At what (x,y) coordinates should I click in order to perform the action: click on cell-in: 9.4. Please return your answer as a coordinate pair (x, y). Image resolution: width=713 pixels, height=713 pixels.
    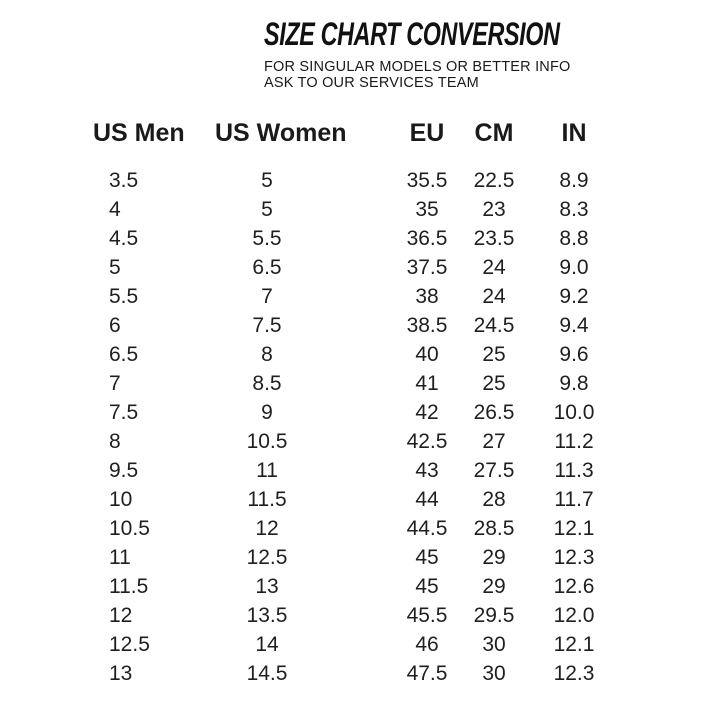
    Looking at the image, I should click on (574, 325).